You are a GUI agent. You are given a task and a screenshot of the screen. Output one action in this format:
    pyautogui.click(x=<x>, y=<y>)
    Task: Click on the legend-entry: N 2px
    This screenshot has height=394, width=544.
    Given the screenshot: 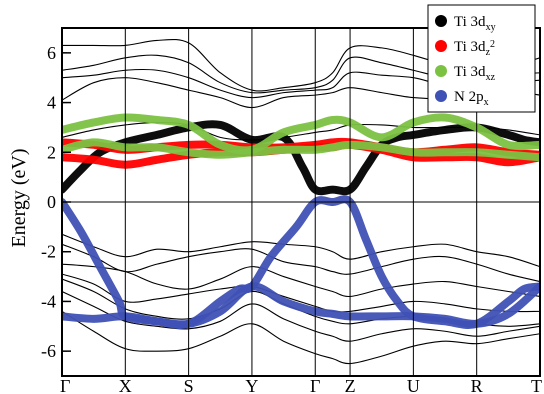 What is the action you would take?
    pyautogui.click(x=471, y=98)
    